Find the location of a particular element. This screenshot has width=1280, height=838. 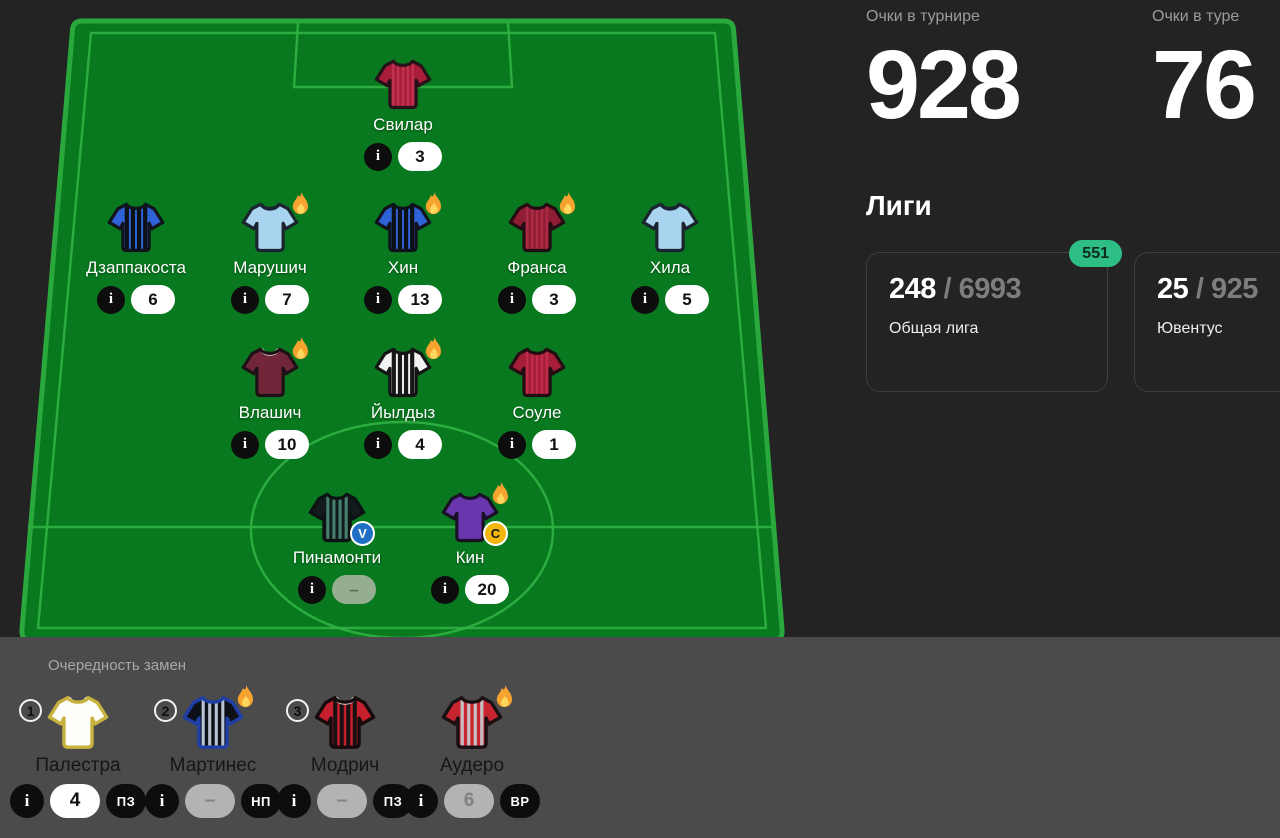

player-badges-row: i 3 is located at coordinates (403, 156).